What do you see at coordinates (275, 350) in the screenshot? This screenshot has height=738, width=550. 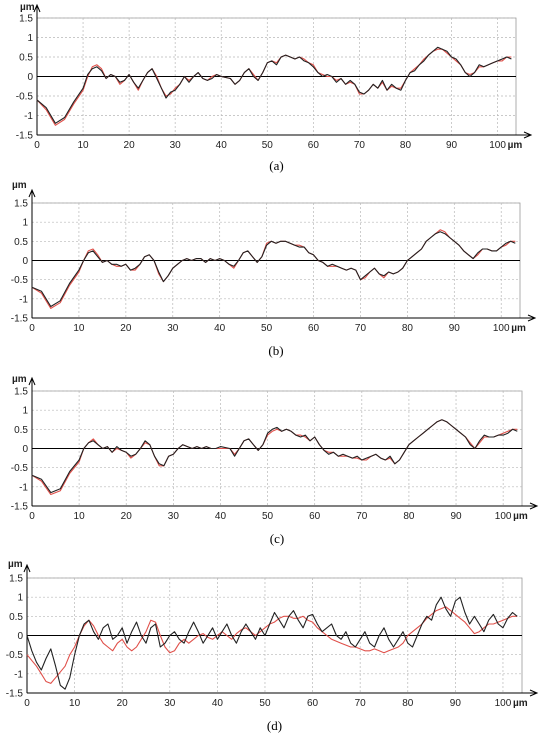 I see `panel-caption: (b)` at bounding box center [275, 350].